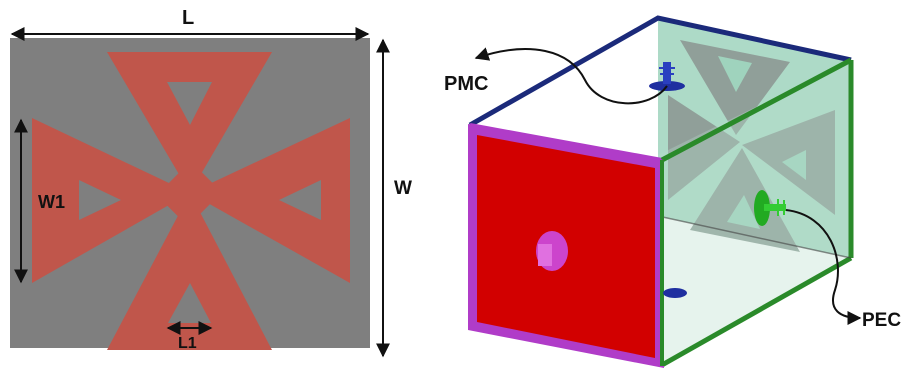 This screenshot has width=918, height=369. Describe the element at coordinates (189, 271) in the screenshot. I see `patch-arm-bottom` at that location.